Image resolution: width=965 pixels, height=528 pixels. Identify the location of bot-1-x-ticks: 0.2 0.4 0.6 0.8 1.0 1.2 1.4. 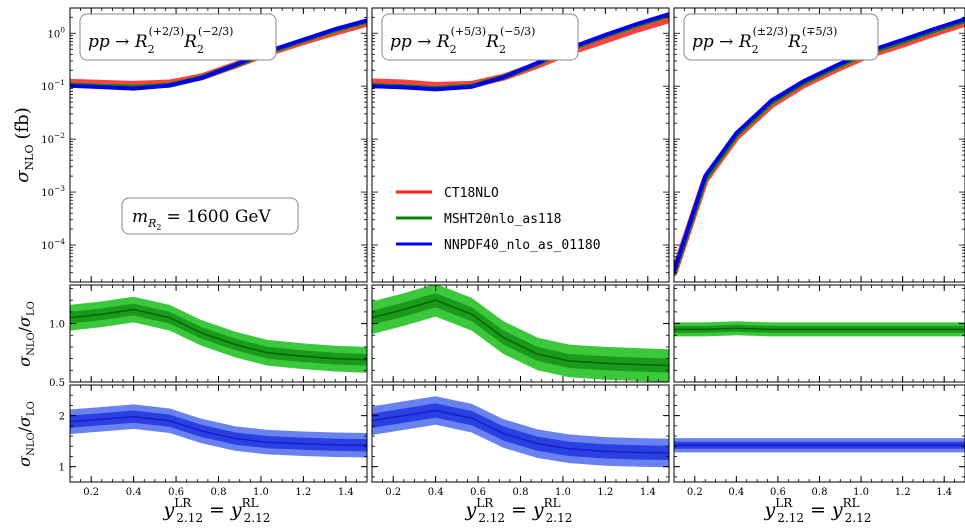
(218, 441).